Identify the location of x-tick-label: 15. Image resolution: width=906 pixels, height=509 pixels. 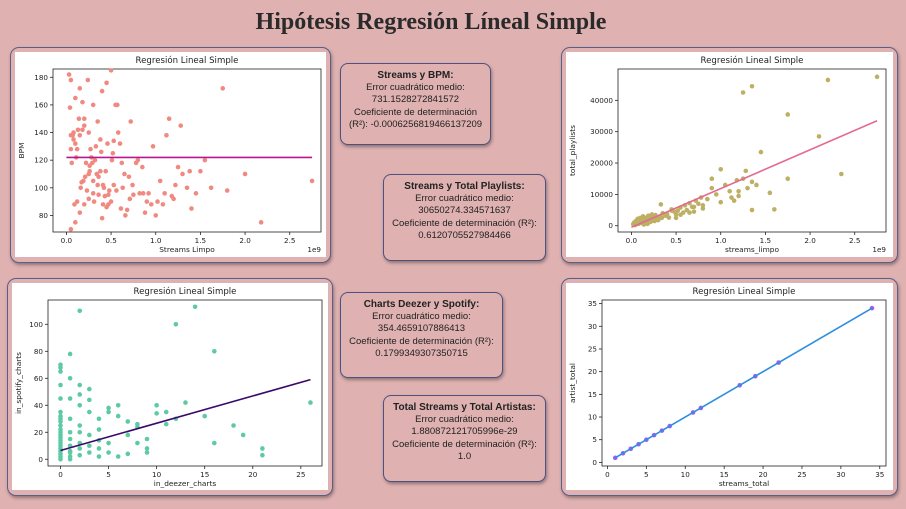
(724, 474).